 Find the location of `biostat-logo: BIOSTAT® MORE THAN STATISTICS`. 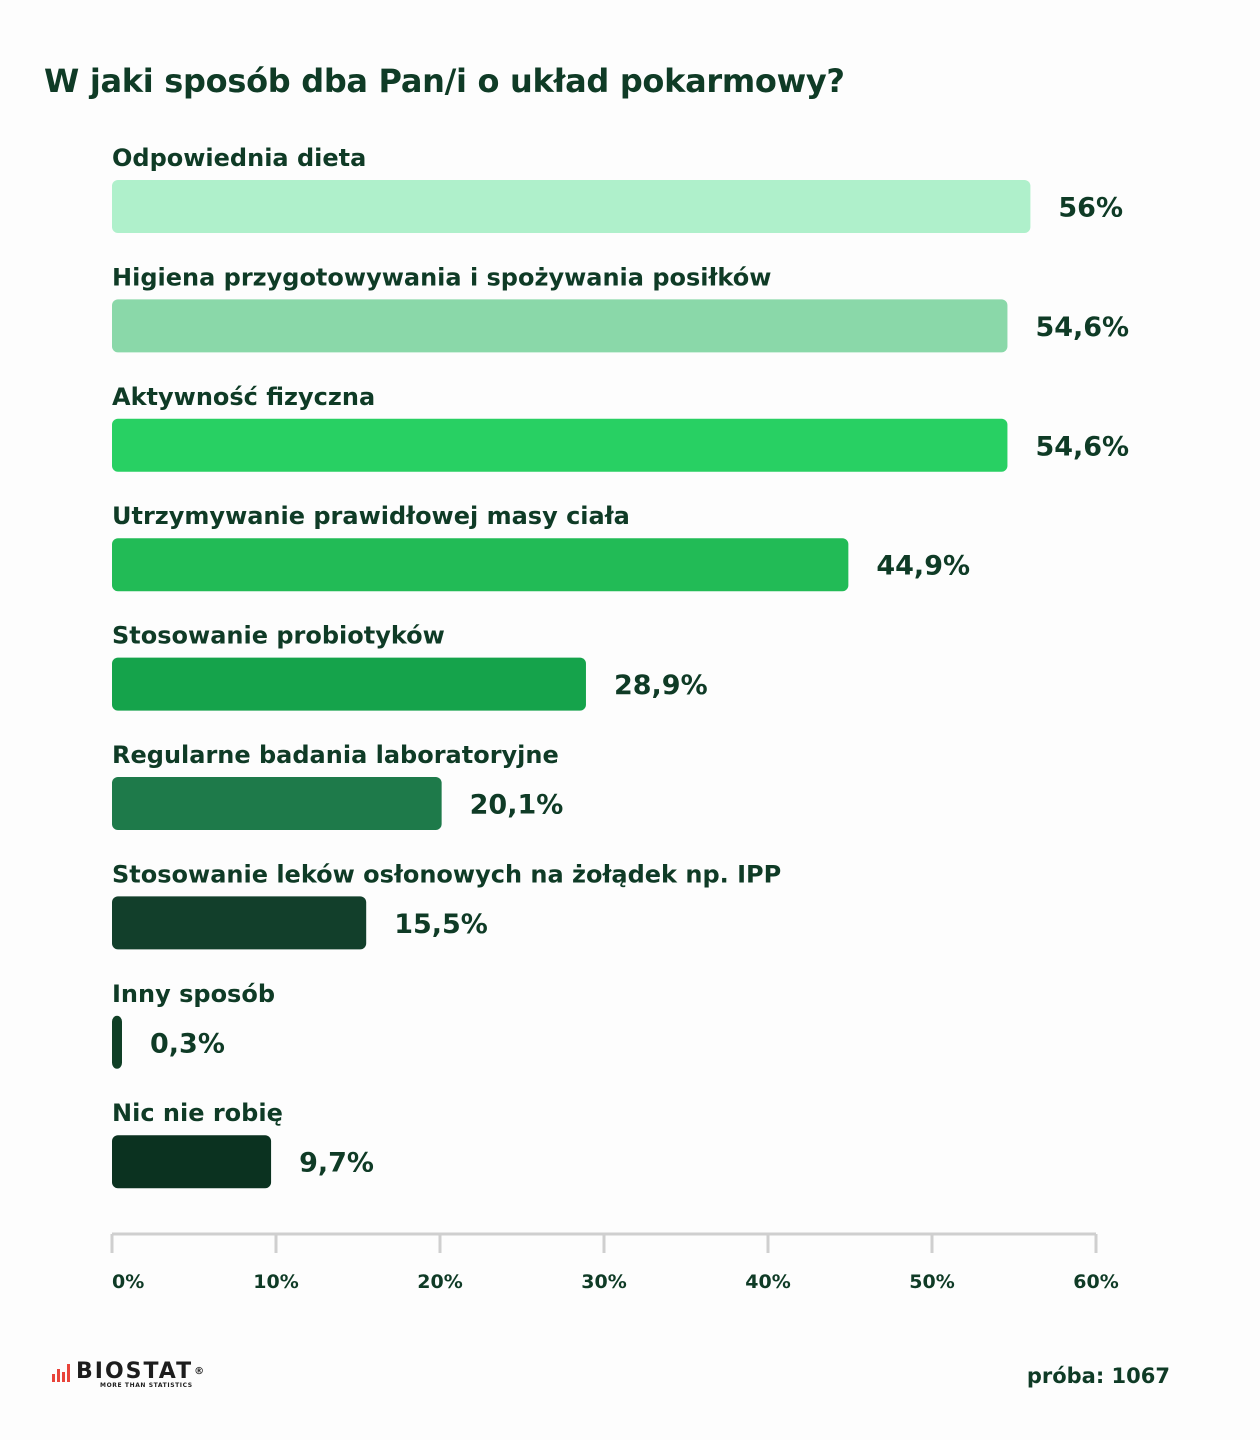

biostat-logo: BIOSTAT® MORE THAN STATISTICS is located at coordinates (129, 1378).